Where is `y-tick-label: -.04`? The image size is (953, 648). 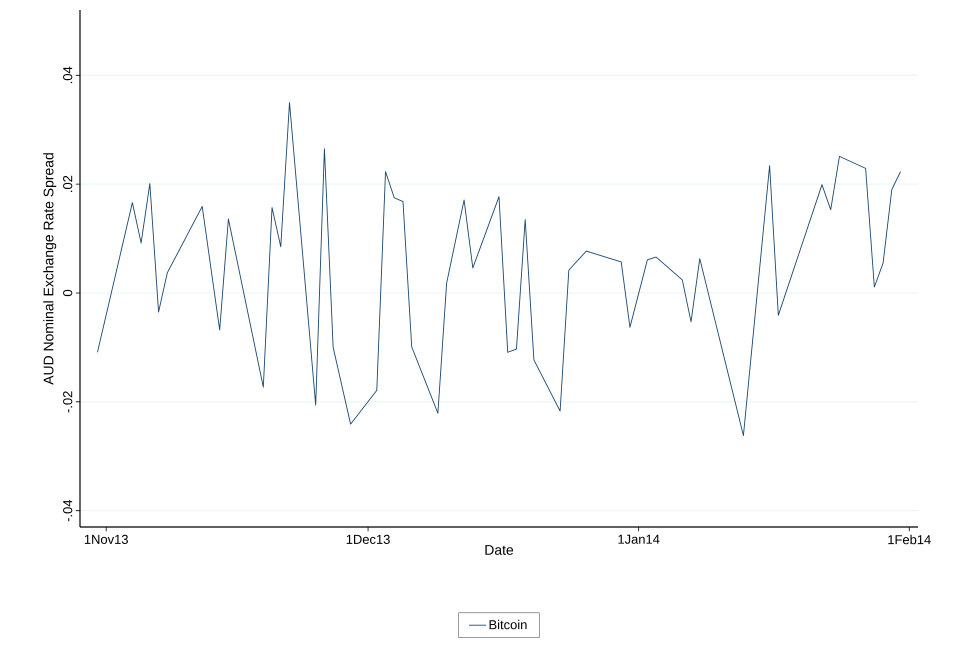 y-tick-label: -.04 is located at coordinates (67, 511).